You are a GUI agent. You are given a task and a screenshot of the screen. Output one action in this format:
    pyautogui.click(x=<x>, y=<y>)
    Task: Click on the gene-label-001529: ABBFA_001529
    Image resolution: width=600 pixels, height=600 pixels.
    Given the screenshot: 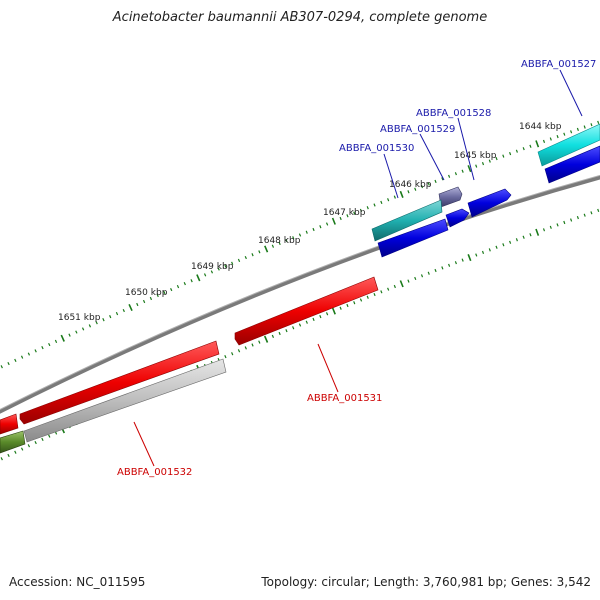 What is the action you would take?
    pyautogui.click(x=417, y=129)
    